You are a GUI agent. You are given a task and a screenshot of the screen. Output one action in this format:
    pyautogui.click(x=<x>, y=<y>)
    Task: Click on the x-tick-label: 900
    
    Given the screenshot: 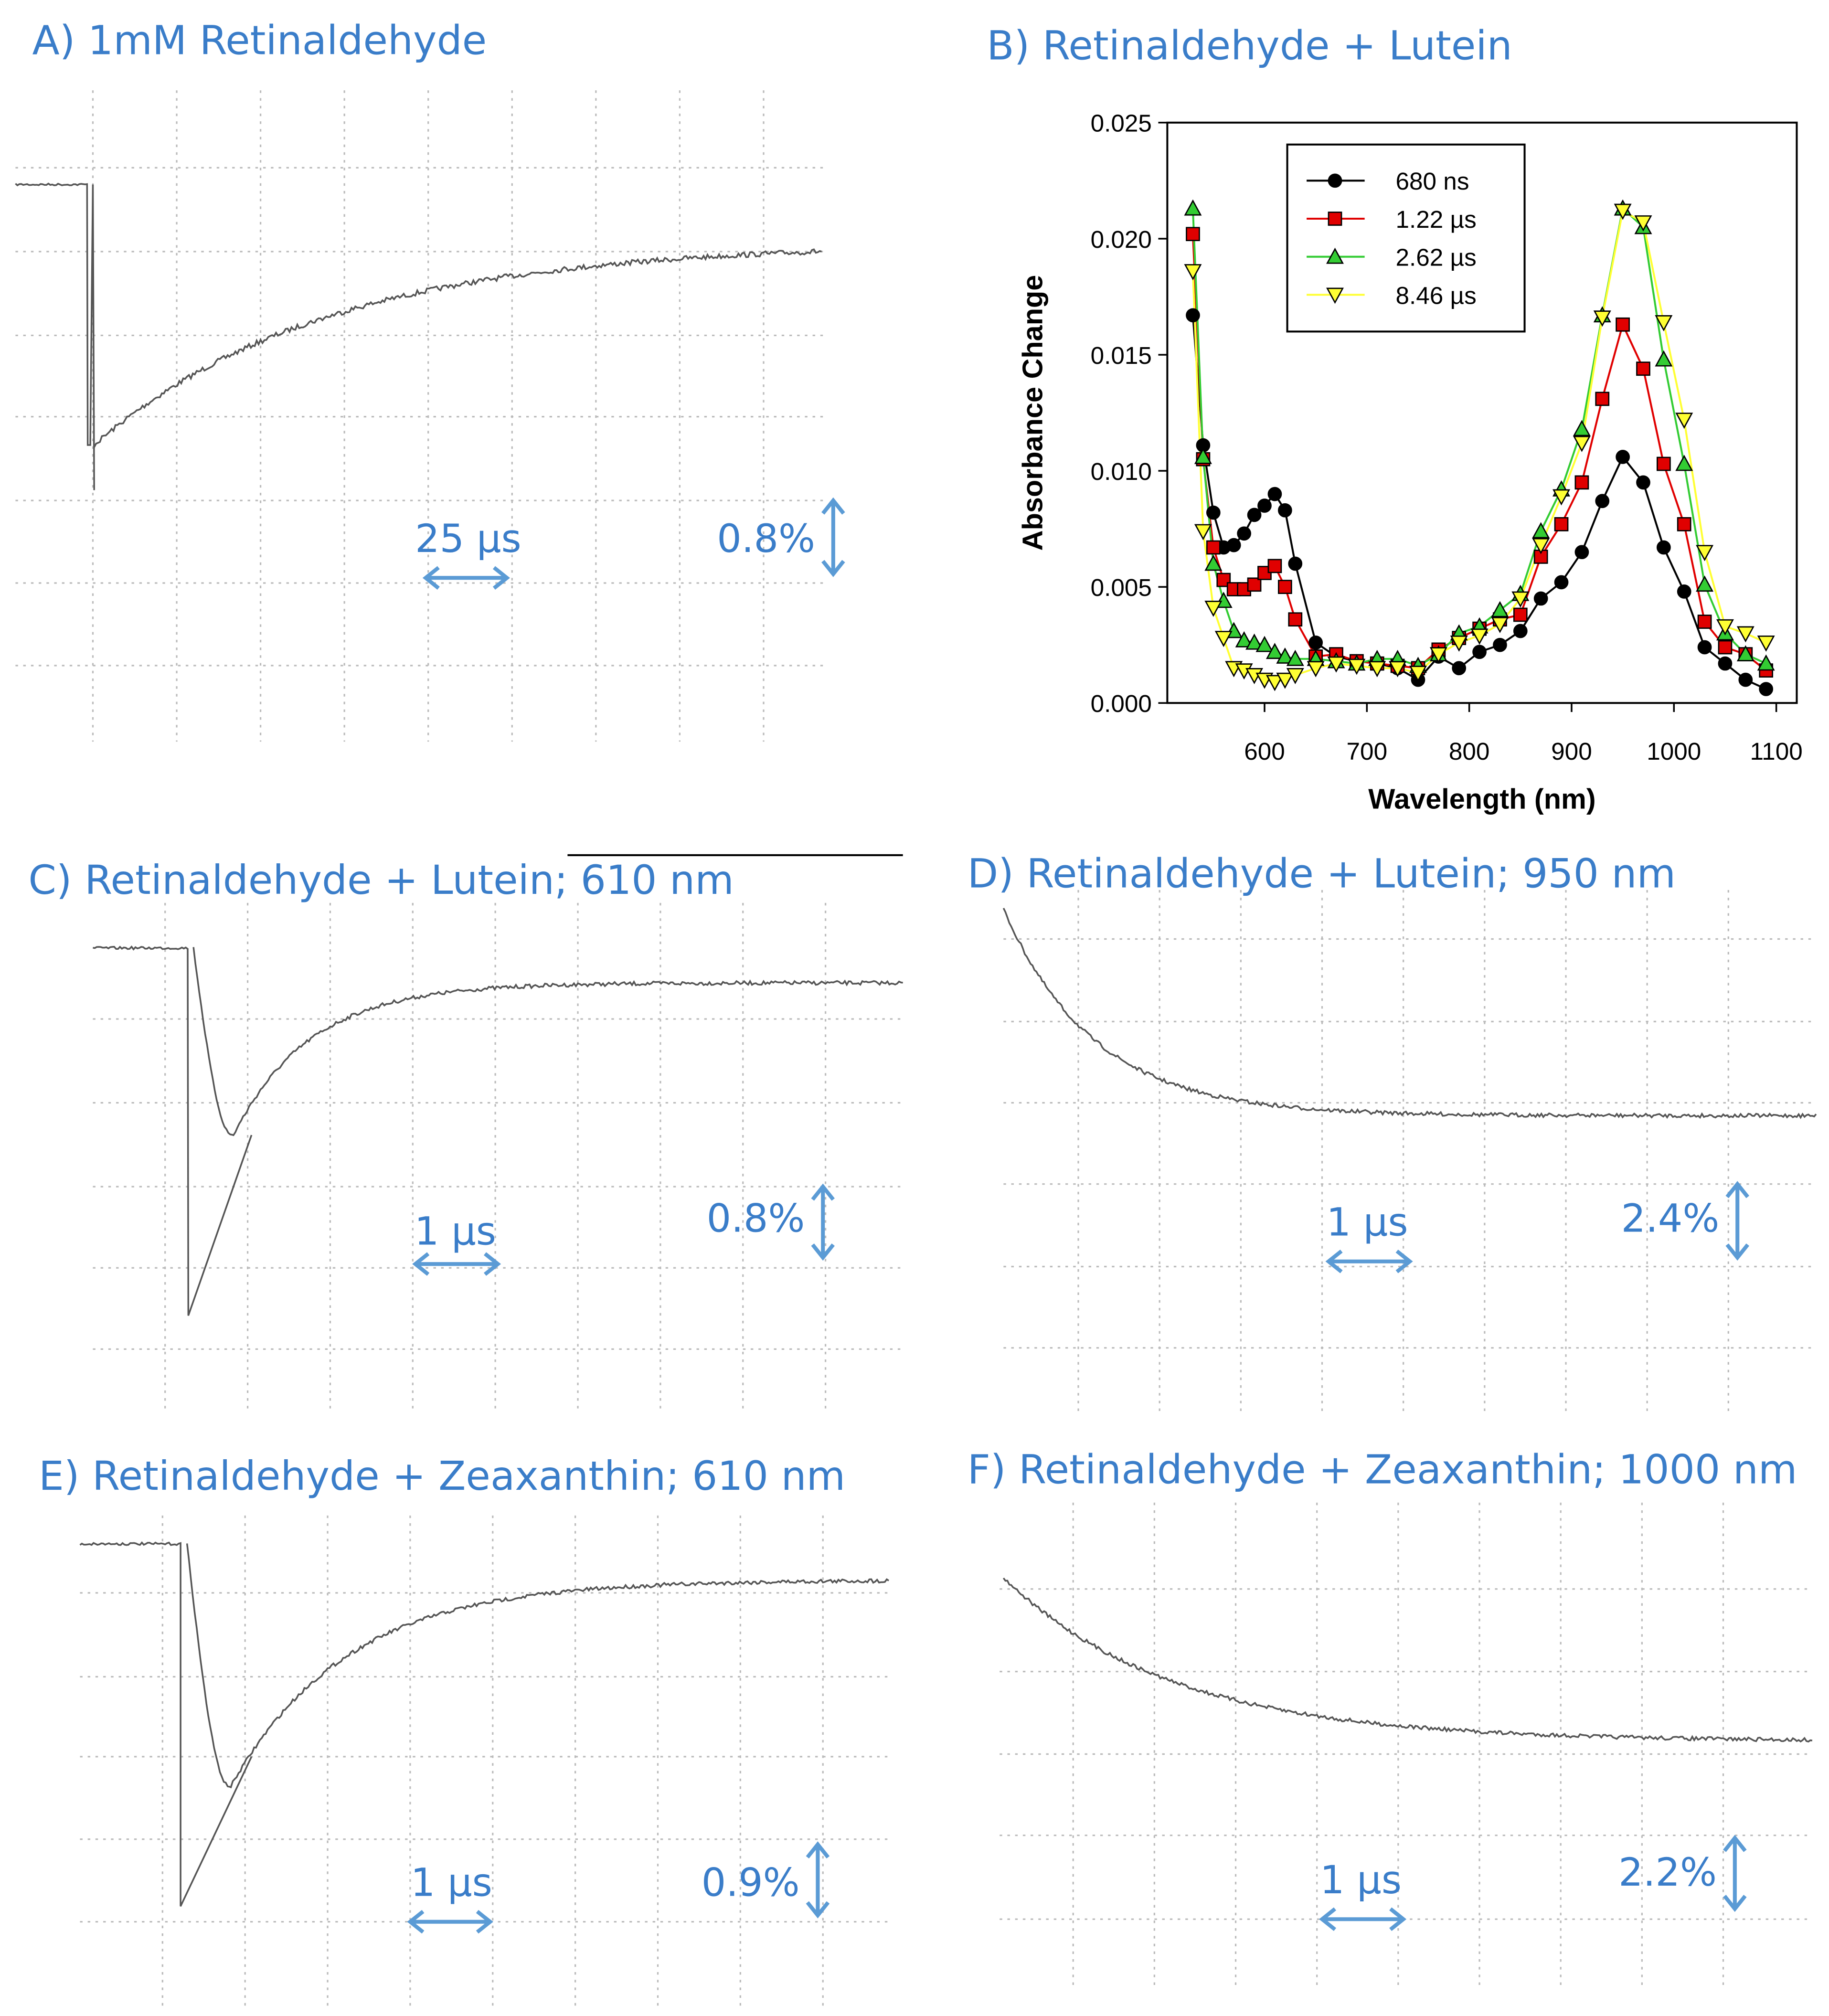 What is the action you would take?
    pyautogui.click(x=1571, y=751)
    